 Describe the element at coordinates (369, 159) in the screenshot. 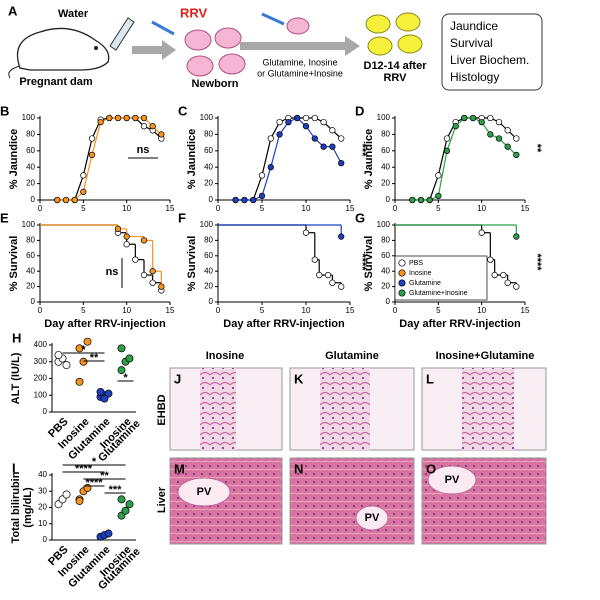

I see `y-axis-label: % Jaundice` at that location.